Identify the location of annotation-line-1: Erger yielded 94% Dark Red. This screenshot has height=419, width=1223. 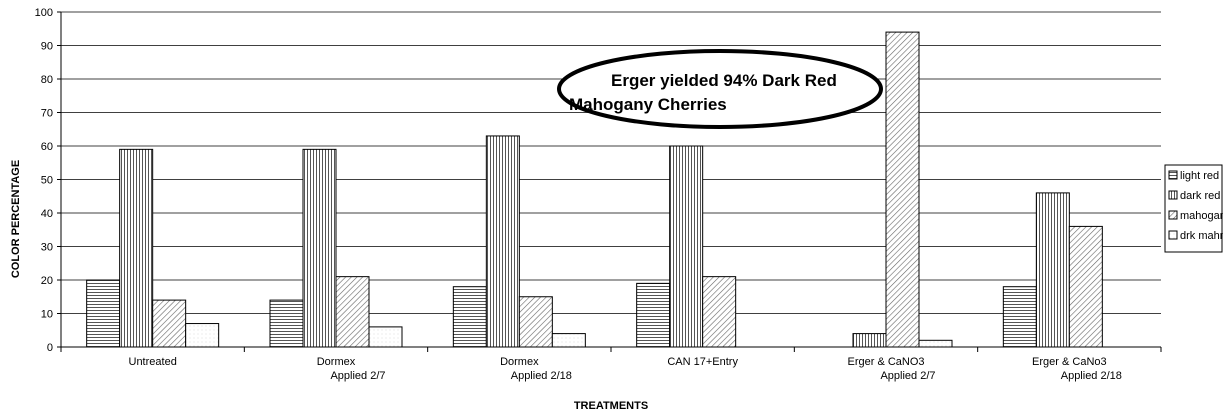
(724, 80).